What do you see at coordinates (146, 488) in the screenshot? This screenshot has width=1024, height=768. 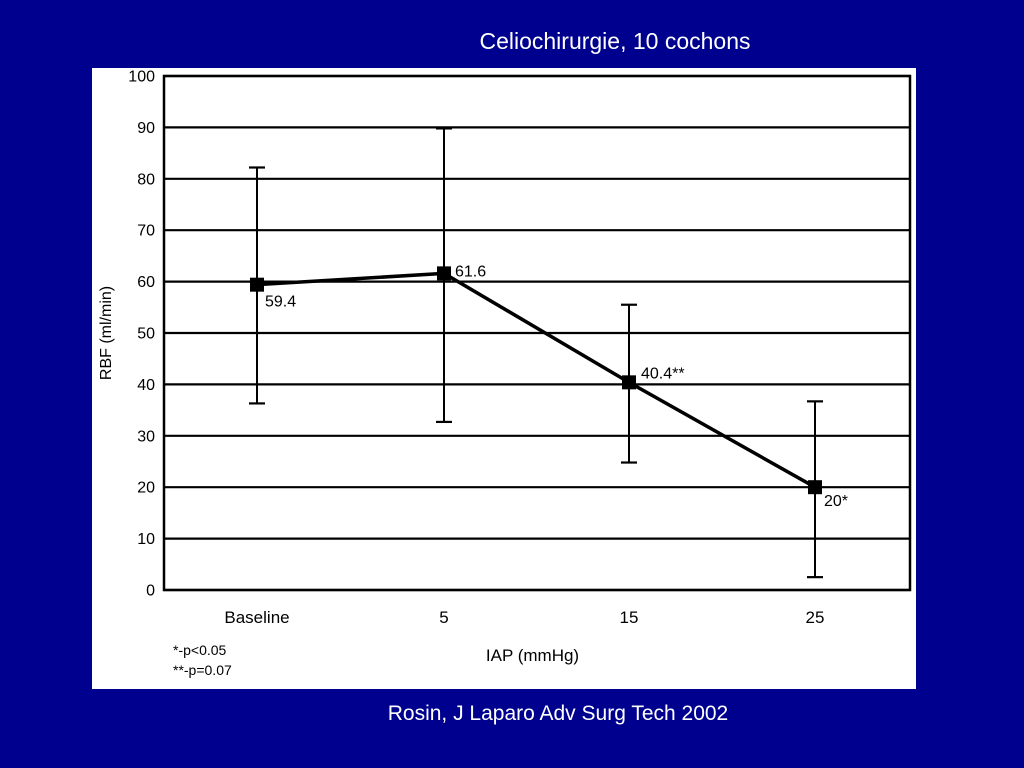 I see `y-tick-label-20: 20` at bounding box center [146, 488].